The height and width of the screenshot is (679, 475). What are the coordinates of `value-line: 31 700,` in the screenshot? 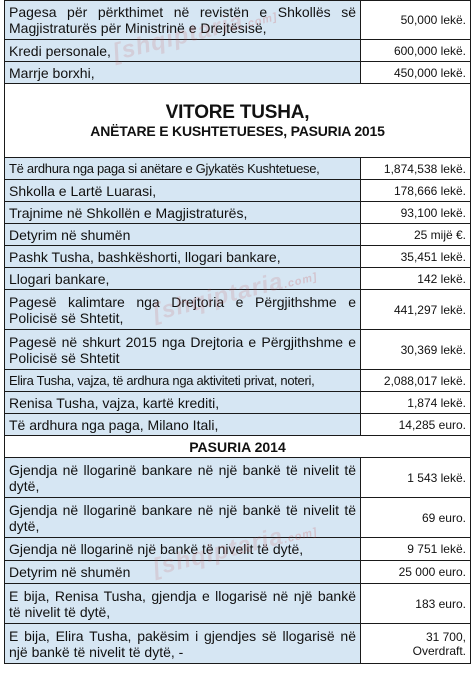 It's located at (445, 636).